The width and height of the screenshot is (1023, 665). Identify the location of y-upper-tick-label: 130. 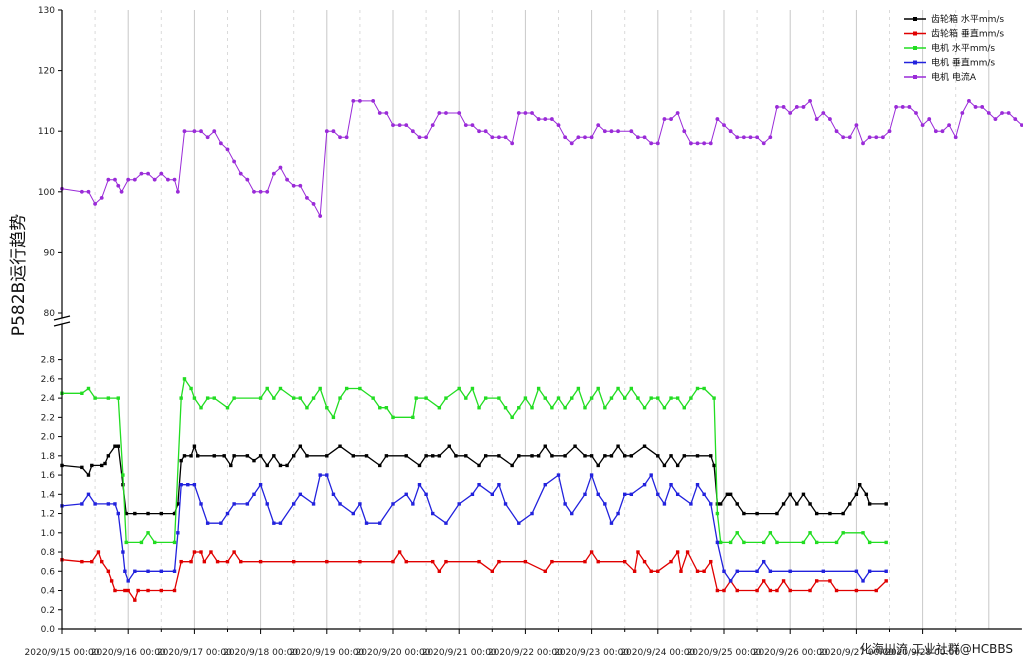
(46, 11).